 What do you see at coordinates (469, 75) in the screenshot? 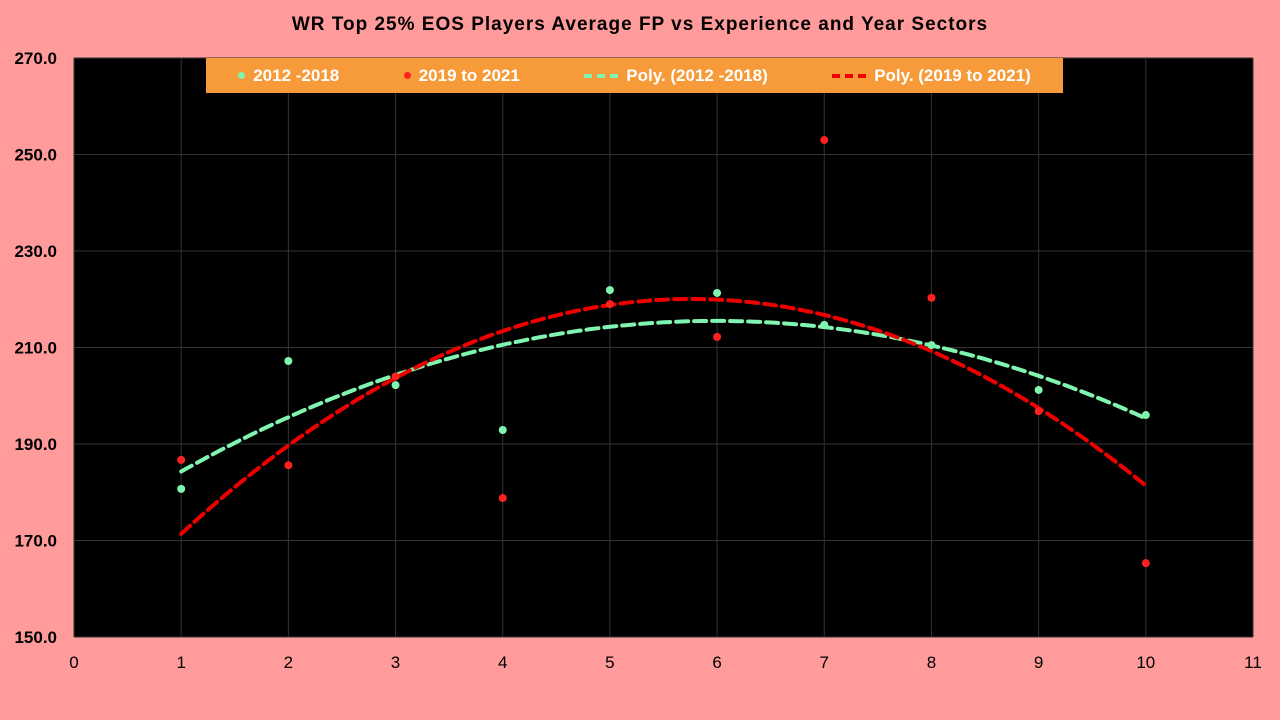
I see `legend-label: 2019 to 2021` at bounding box center [469, 75].